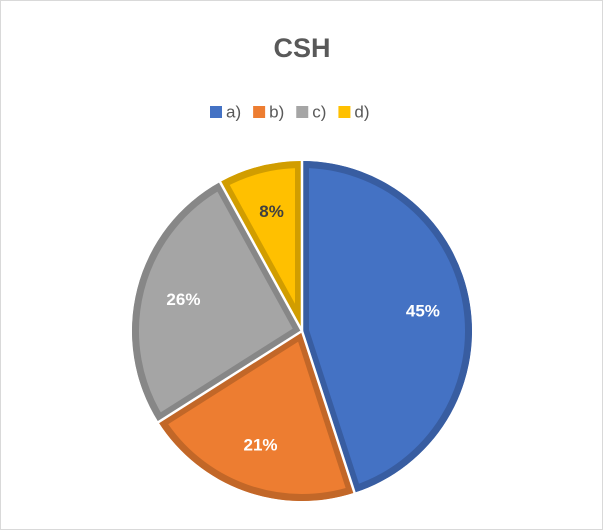 The height and width of the screenshot is (530, 603). What do you see at coordinates (183, 299) in the screenshot?
I see `data-label: 26%` at bounding box center [183, 299].